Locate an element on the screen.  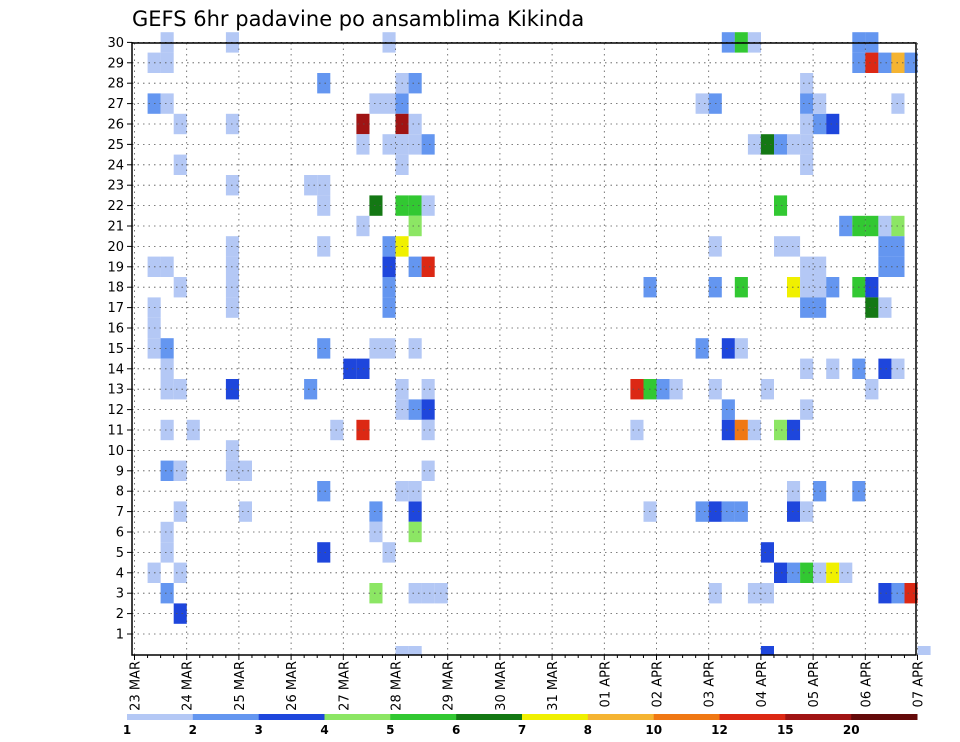
y-tick-label: 6 is located at coordinates (120, 533).